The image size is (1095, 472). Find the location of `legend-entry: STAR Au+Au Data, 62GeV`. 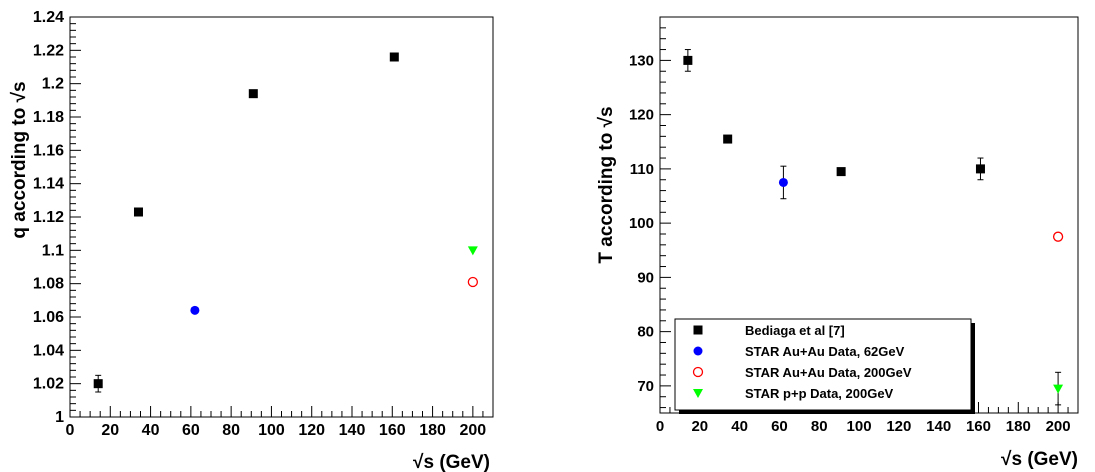

legend-entry: STAR Au+Au Data, 62GeV is located at coordinates (825, 351).